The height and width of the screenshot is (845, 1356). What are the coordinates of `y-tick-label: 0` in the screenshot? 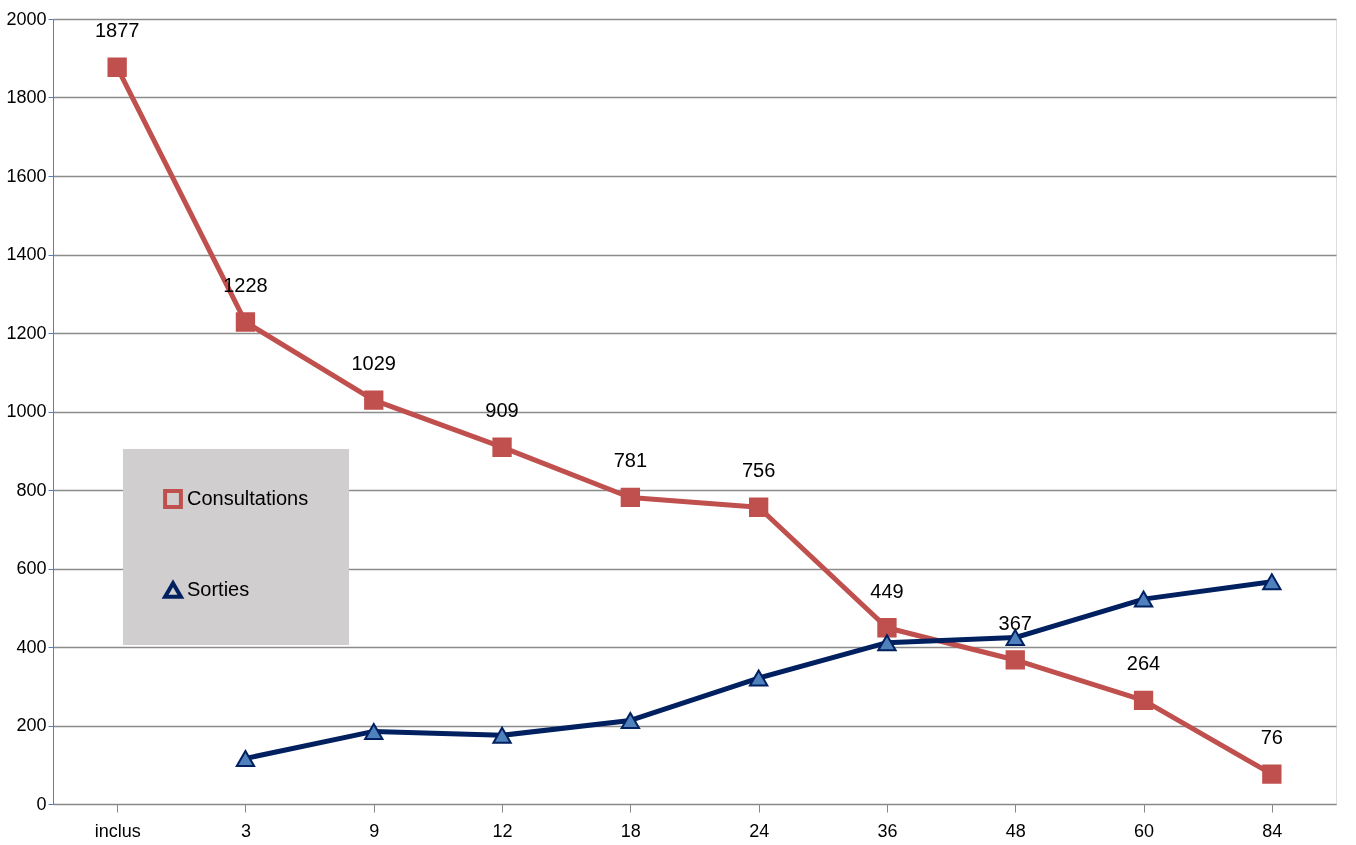 It's located at (41, 803).